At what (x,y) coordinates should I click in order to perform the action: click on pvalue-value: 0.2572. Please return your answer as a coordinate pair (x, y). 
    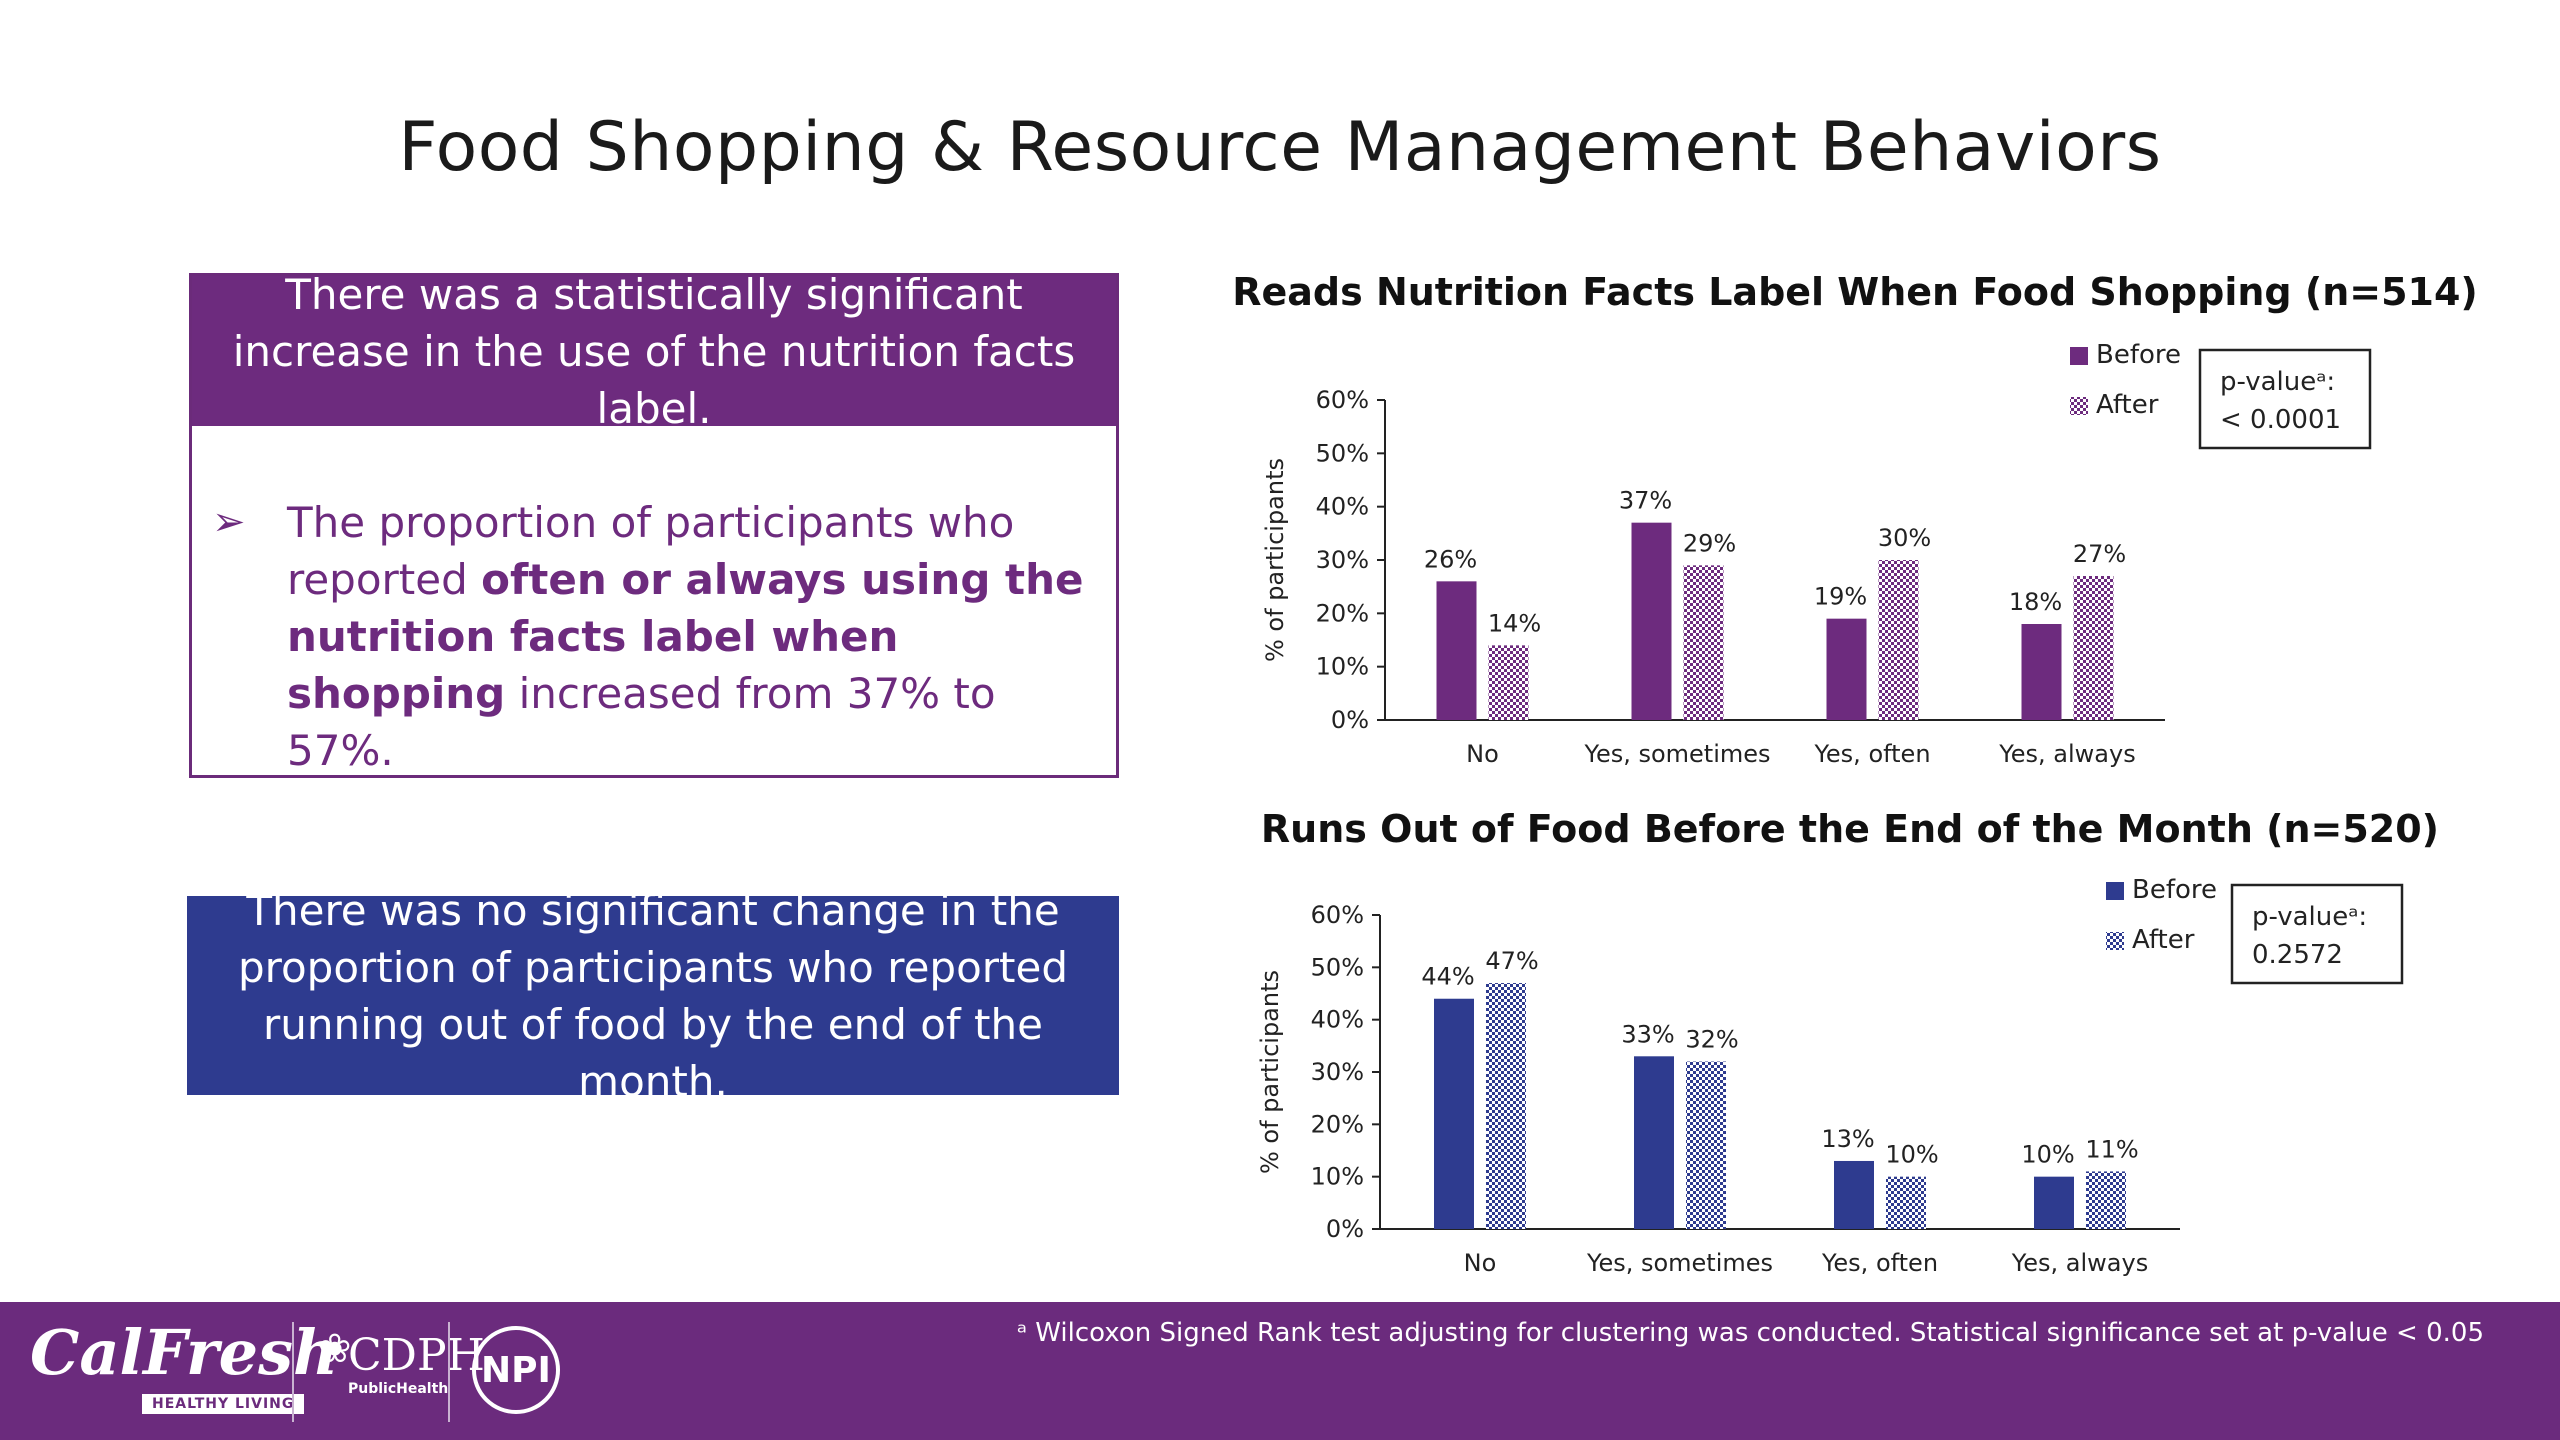
    Looking at the image, I should click on (2297, 955).